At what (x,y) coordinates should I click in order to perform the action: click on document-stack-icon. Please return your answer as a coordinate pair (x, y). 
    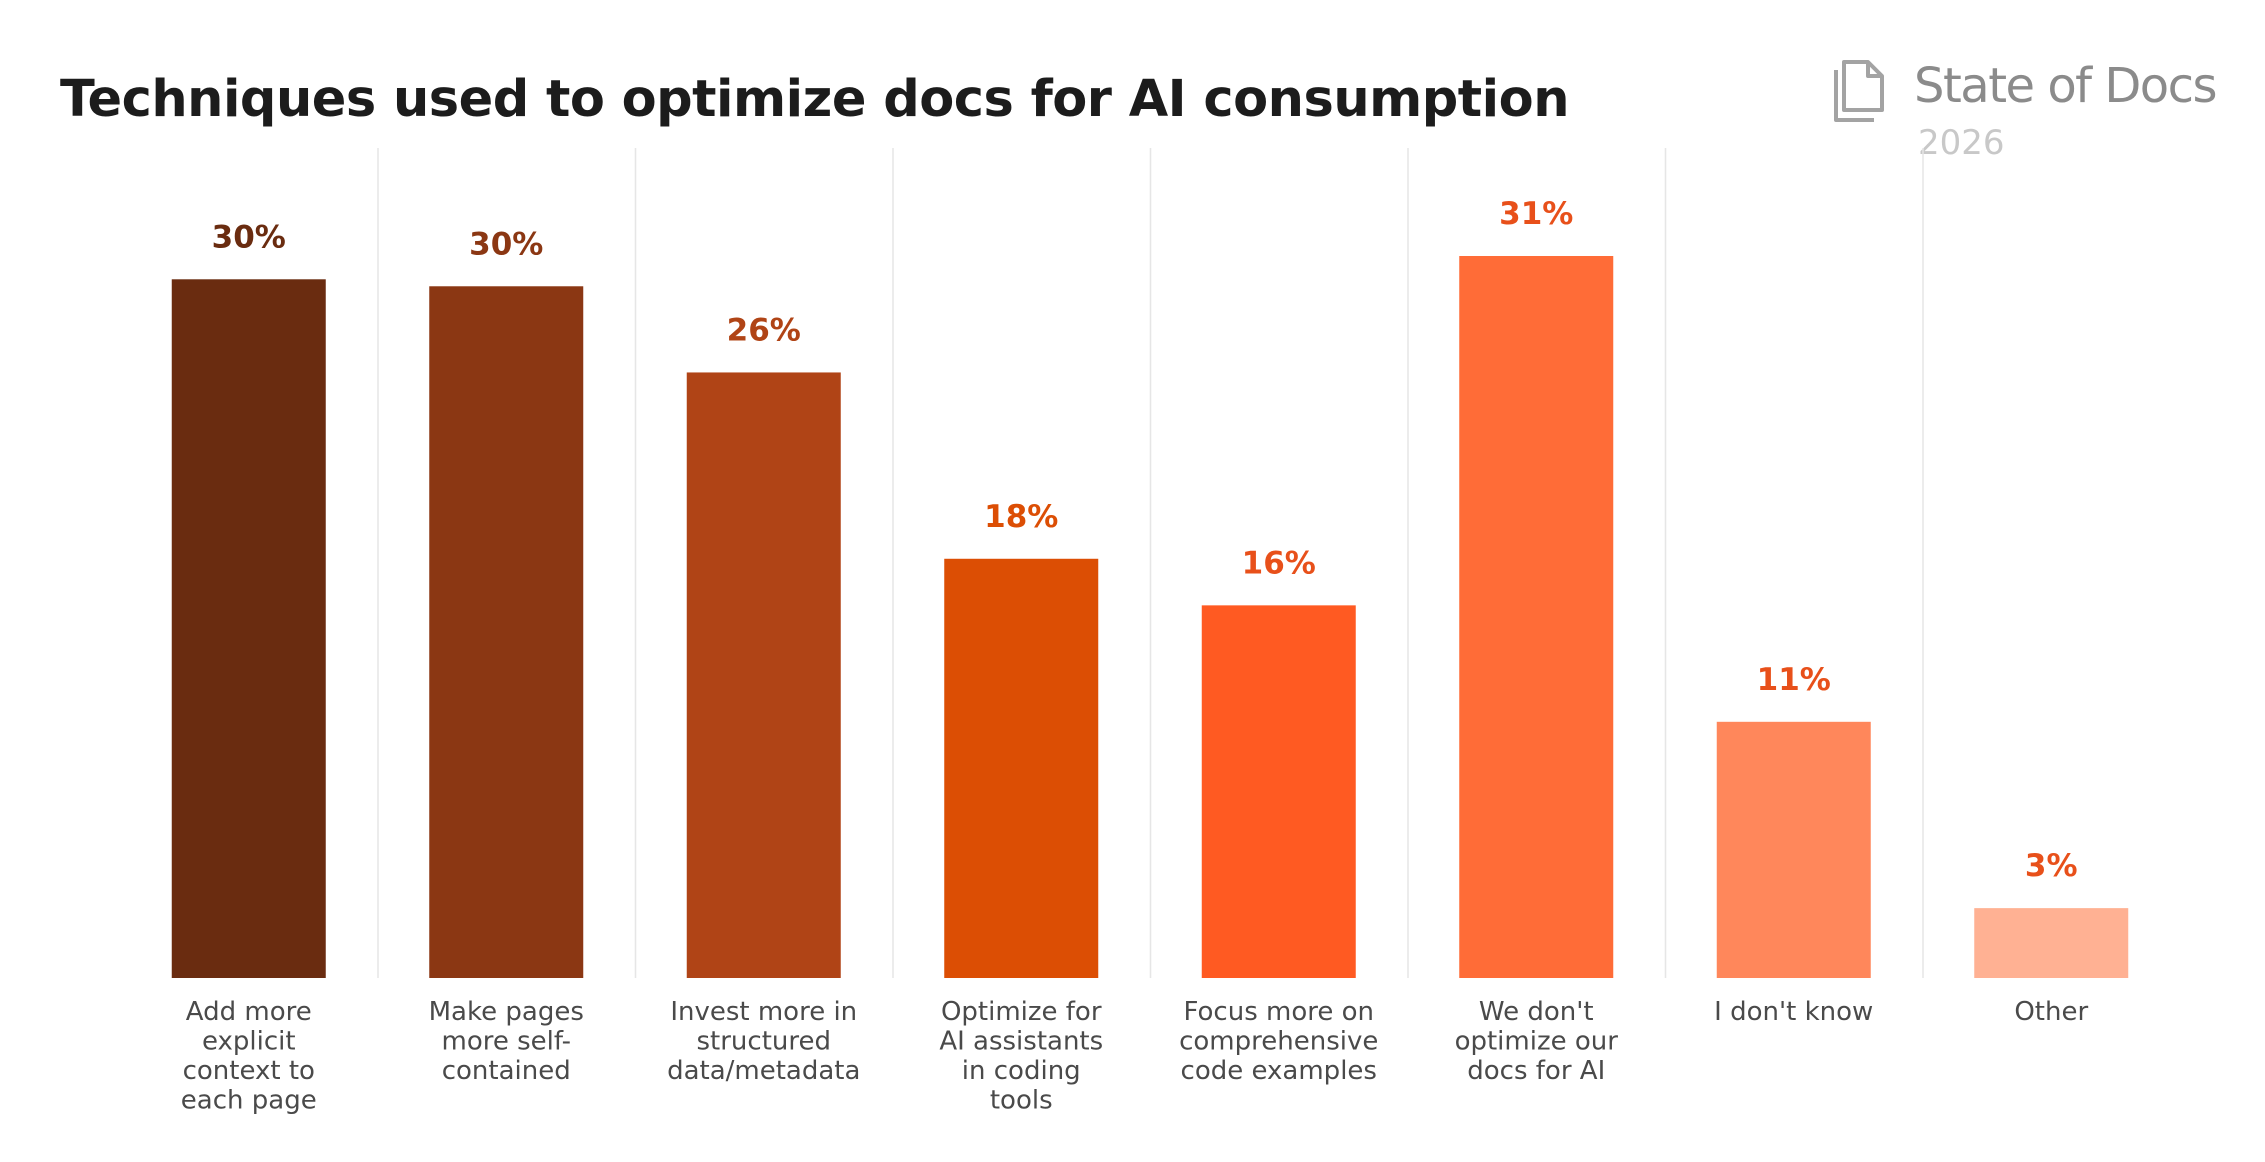
    Looking at the image, I should click on (1859, 91).